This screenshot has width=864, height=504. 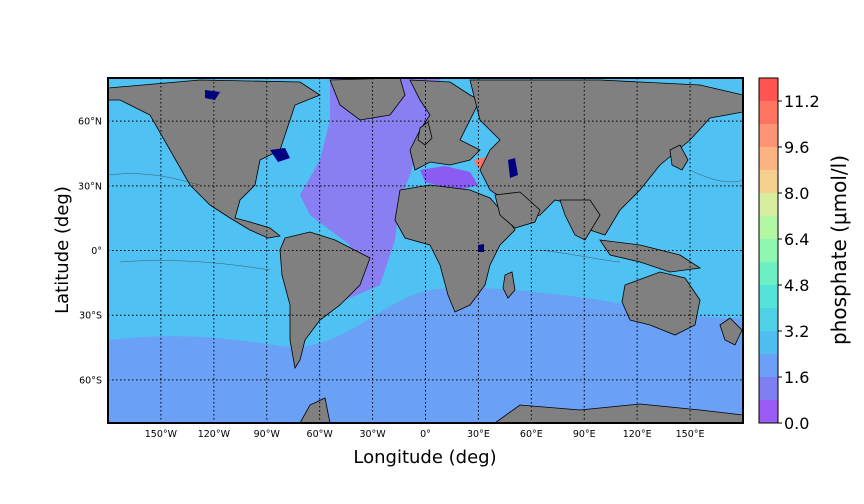 I want to click on x-tick-label: 150°E, so click(x=690, y=434).